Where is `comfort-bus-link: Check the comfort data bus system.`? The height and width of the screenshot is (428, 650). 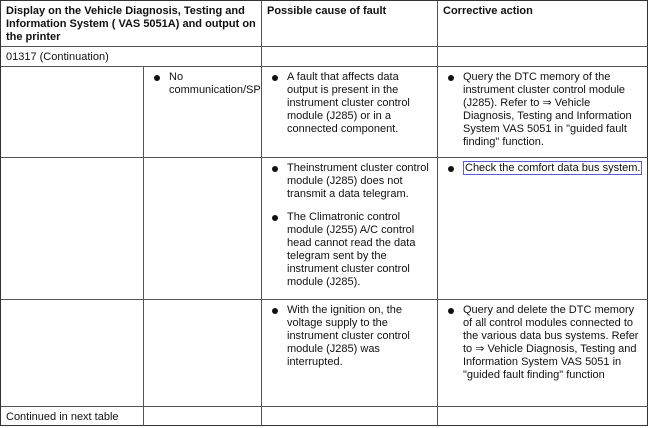
comfort-bus-link: Check the comfort data bus system. is located at coordinates (553, 168).